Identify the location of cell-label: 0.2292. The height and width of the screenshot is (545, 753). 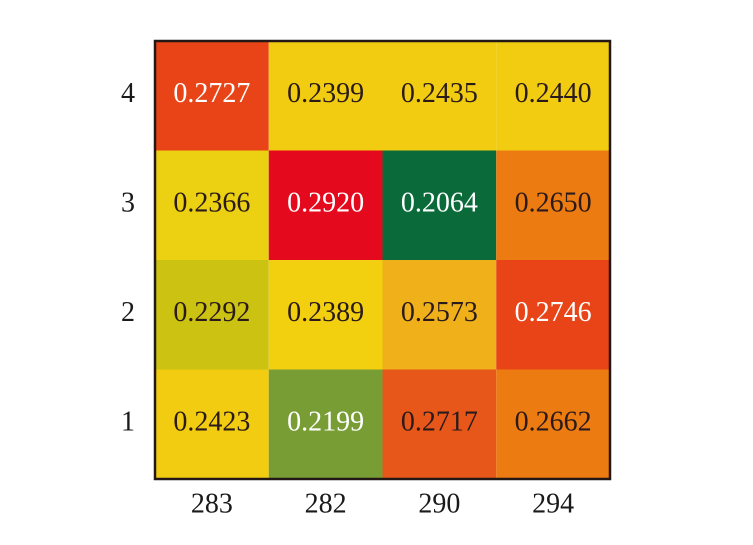
(211, 312).